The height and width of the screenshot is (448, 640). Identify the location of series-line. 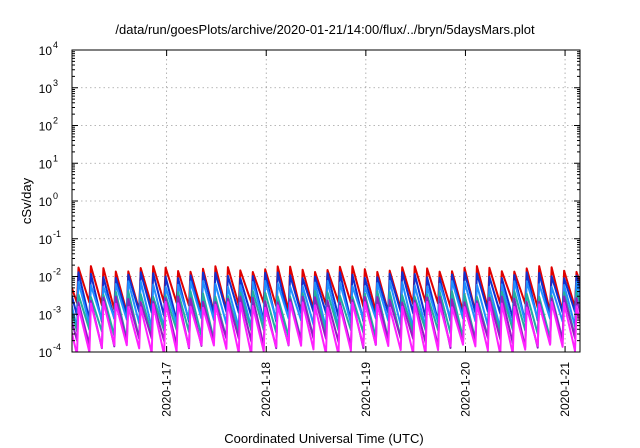
(326, 326).